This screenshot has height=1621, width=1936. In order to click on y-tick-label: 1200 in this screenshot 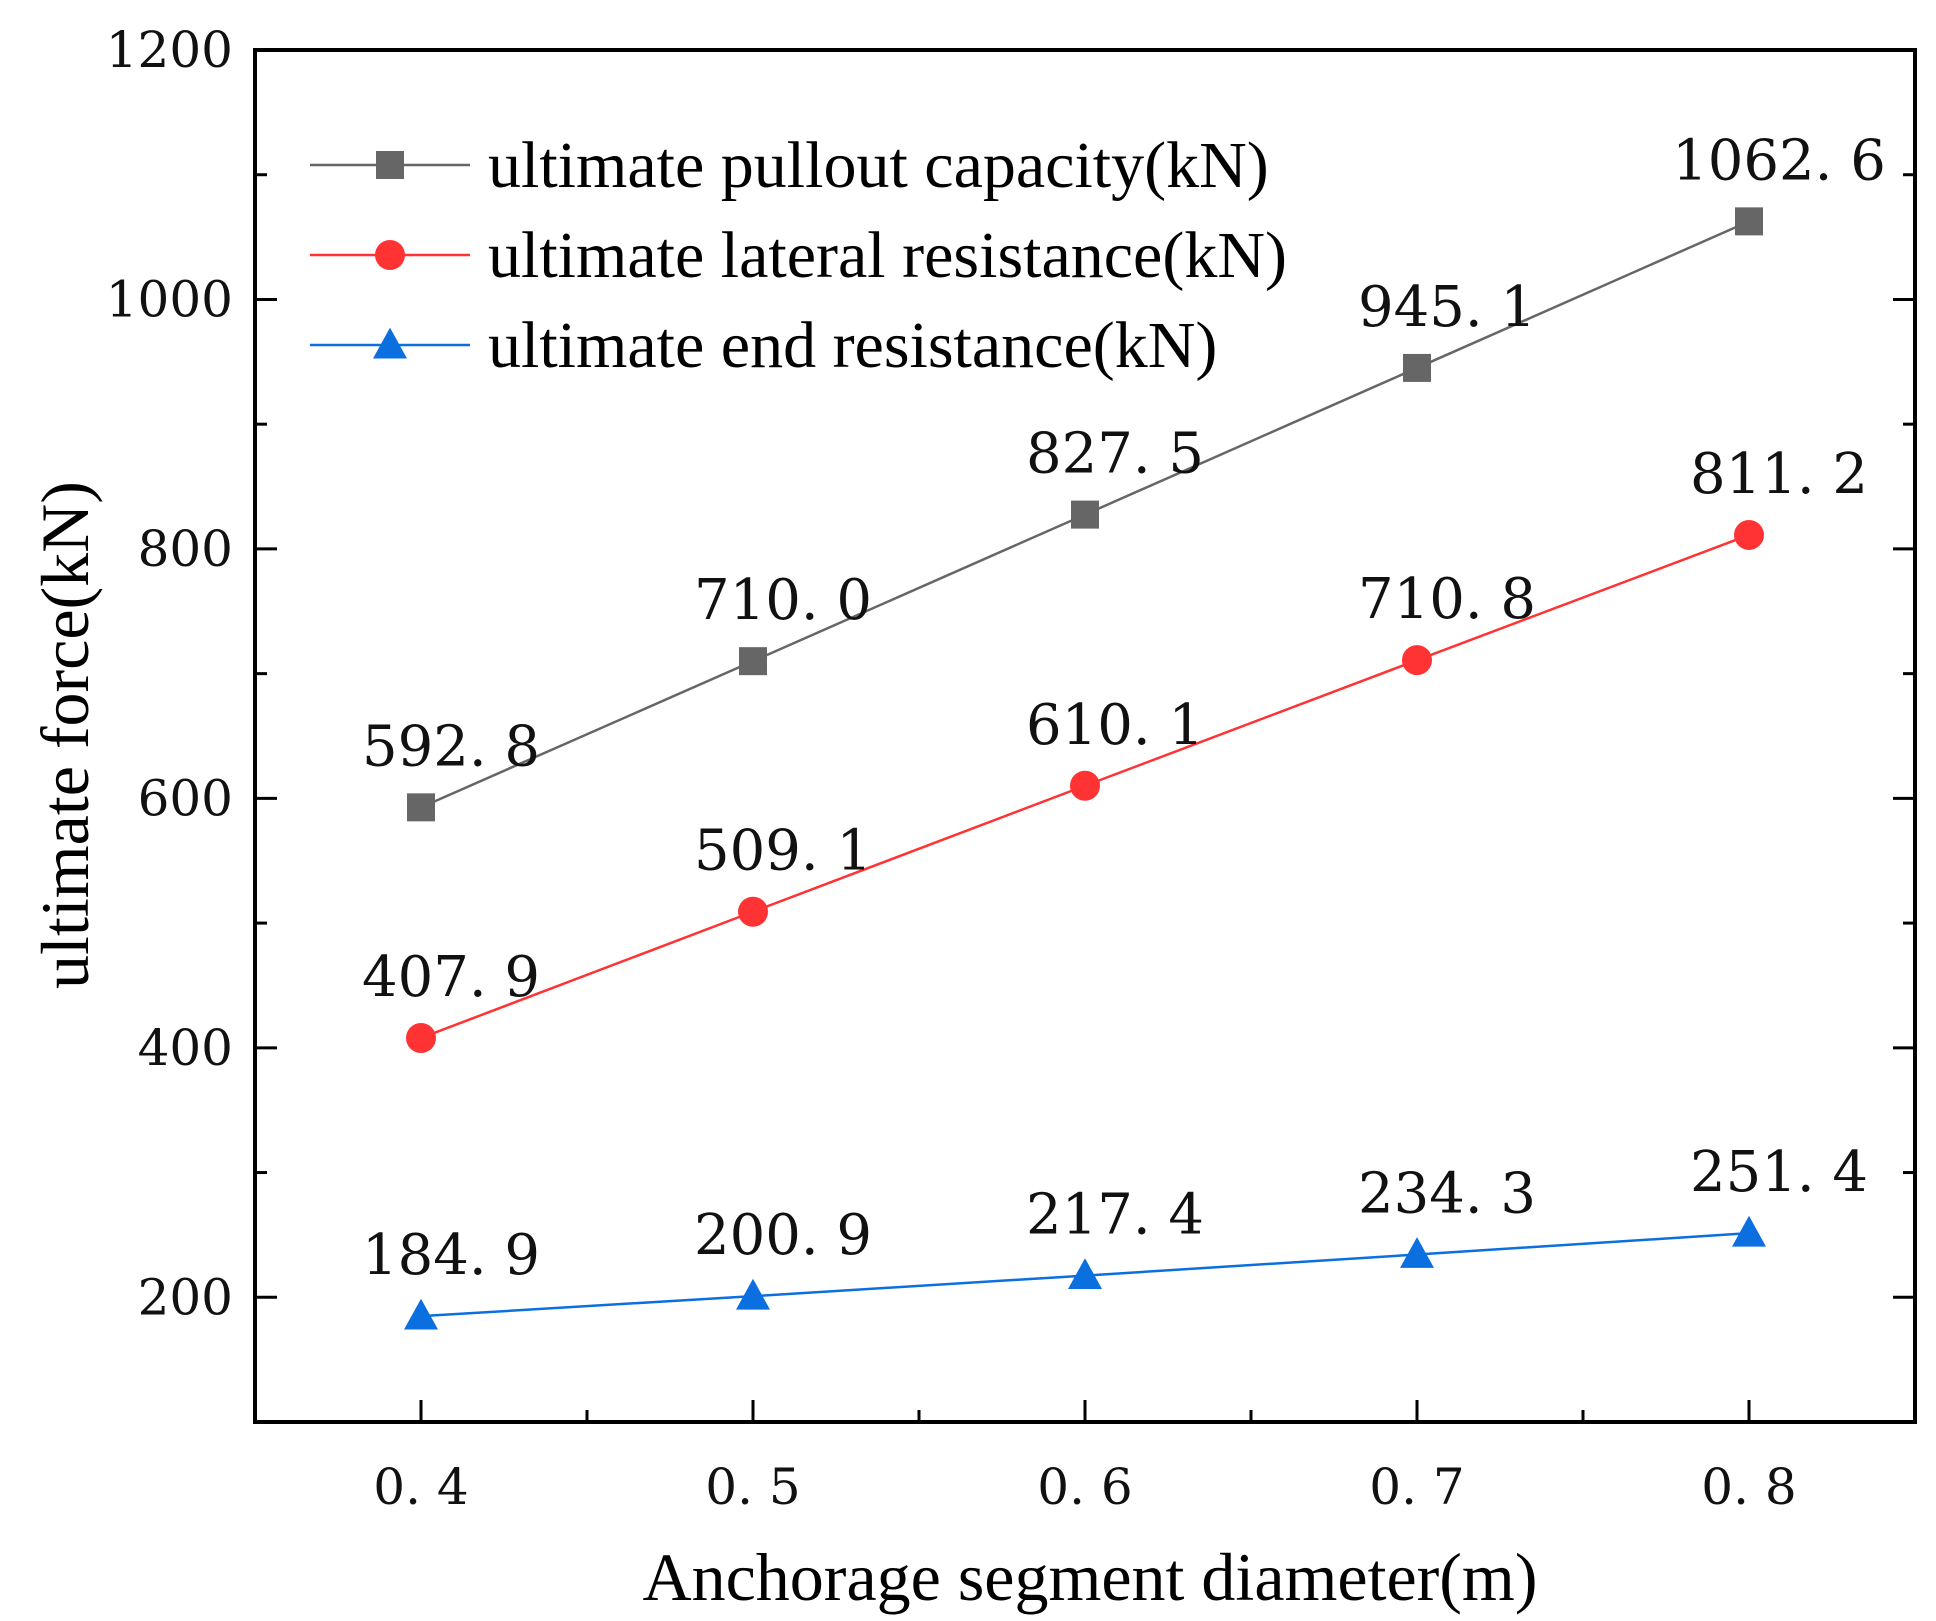, I will do `click(169, 50)`.